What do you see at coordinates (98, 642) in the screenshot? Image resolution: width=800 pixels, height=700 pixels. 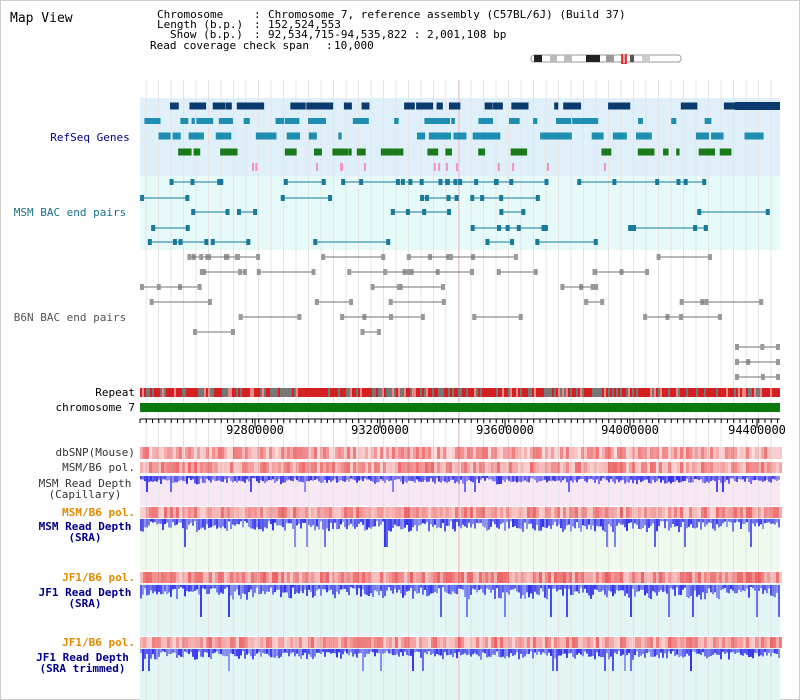 I see `track-label-jf1-pol-2: JF1/B6 pol.` at bounding box center [98, 642].